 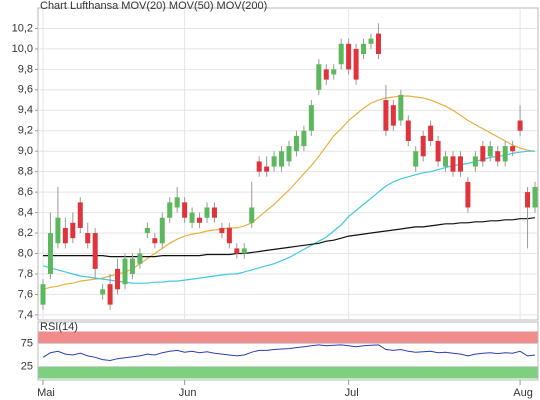 What do you see at coordinates (25, 212) in the screenshot?
I see `y-tick-label: 8,4` at bounding box center [25, 212].